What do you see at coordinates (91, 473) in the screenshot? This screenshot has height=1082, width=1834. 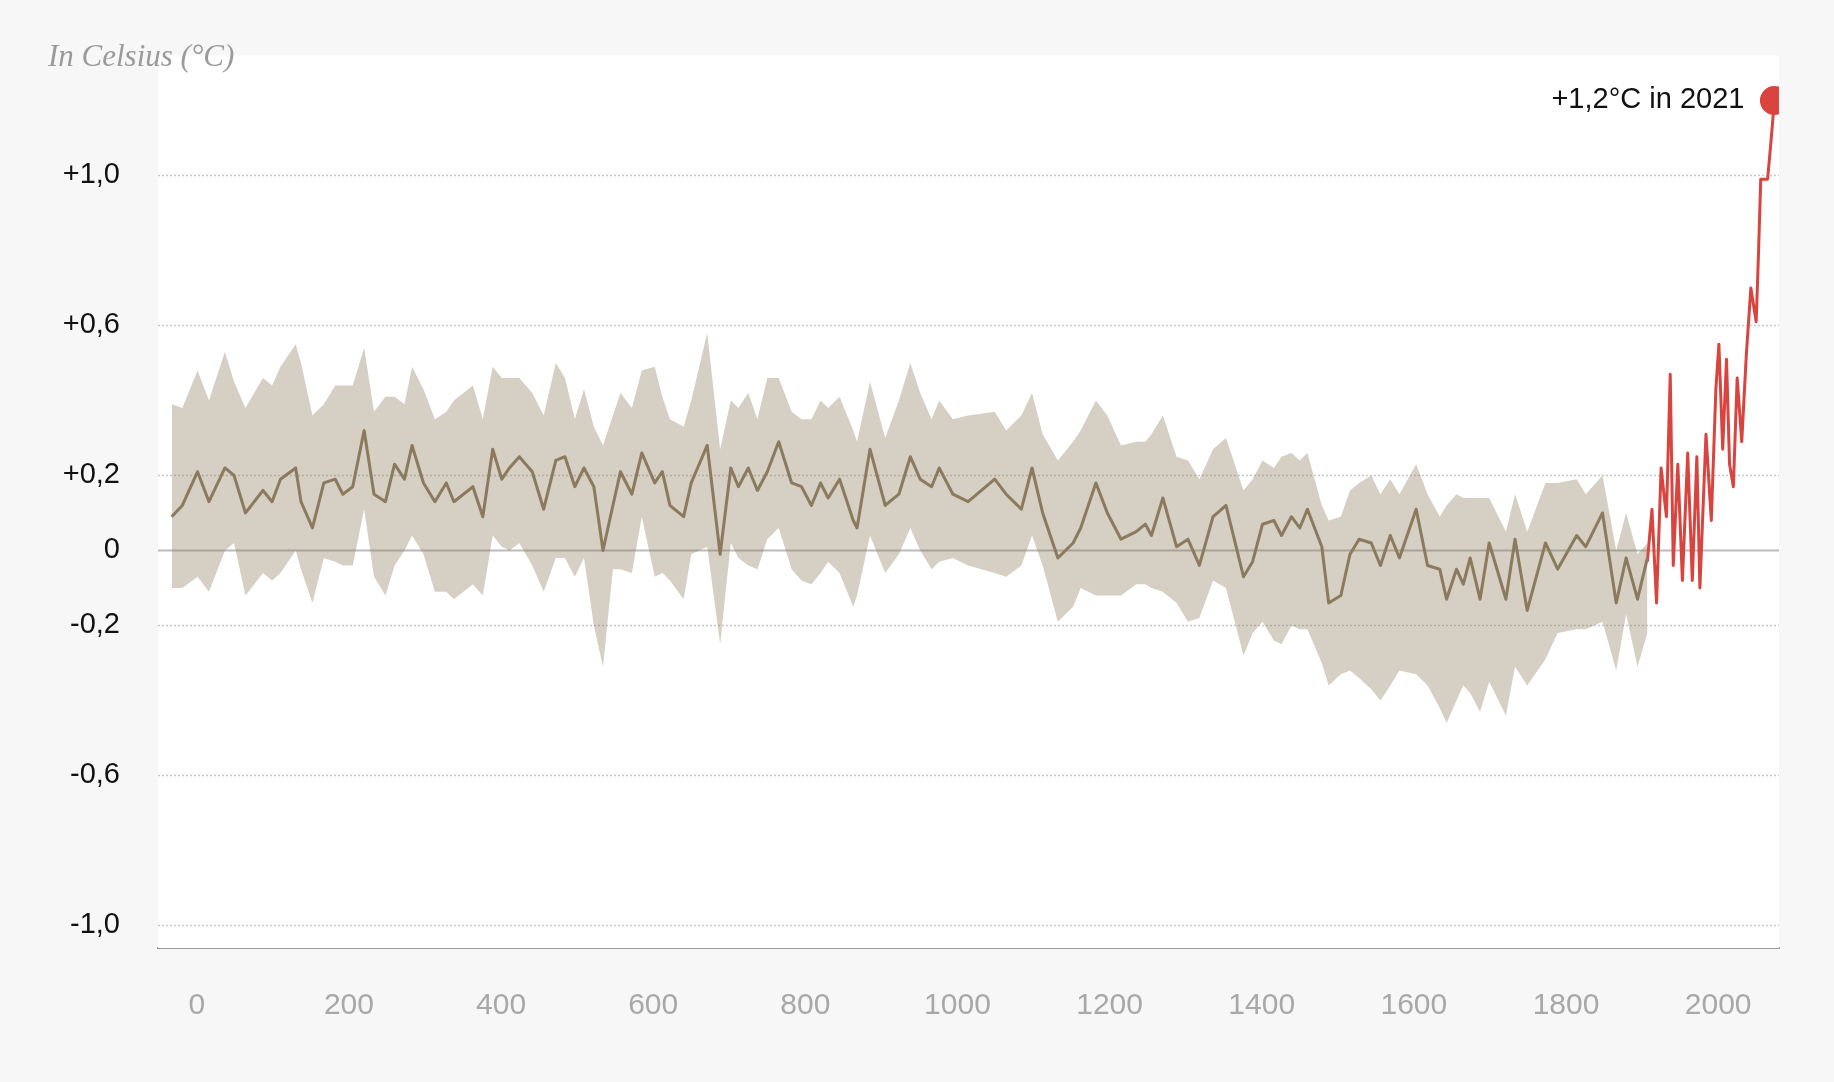 I see `y-tick-label: +0,2` at bounding box center [91, 473].